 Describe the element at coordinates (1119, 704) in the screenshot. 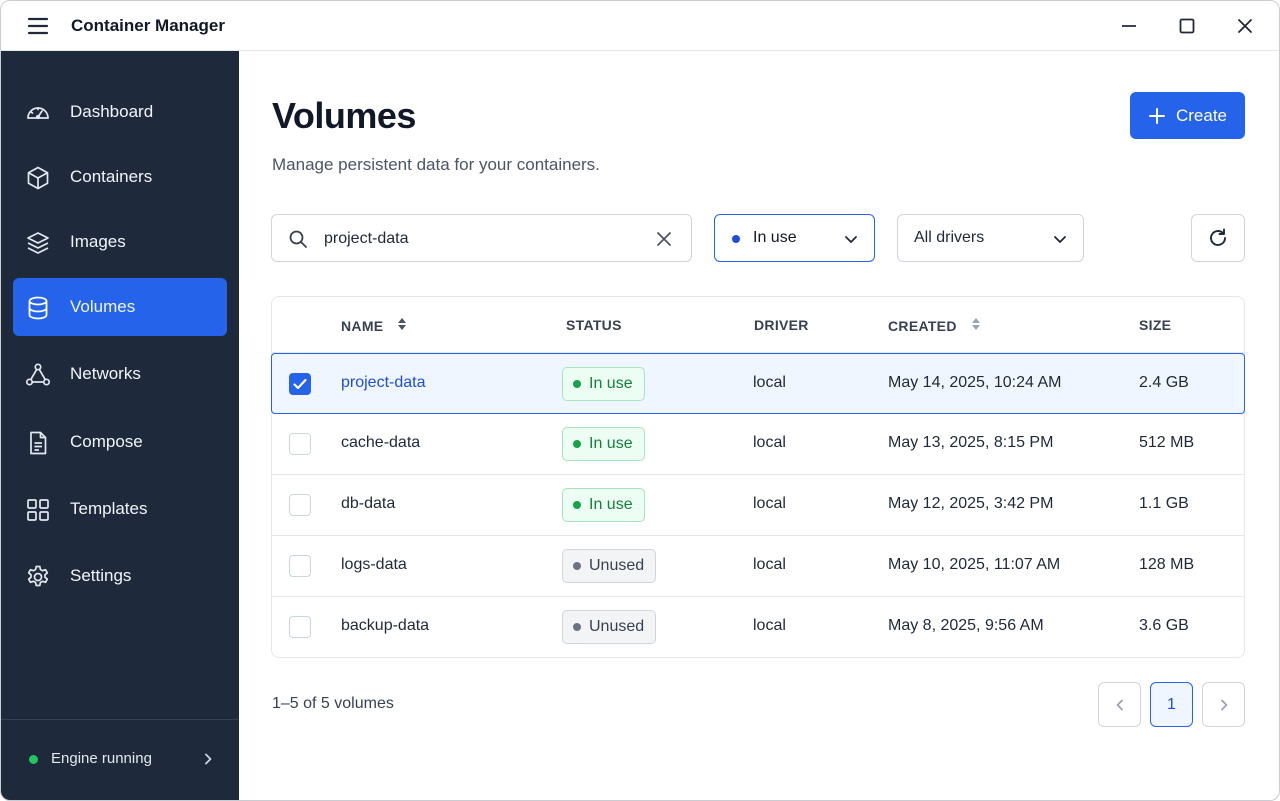

I see `previous-page-button` at that location.